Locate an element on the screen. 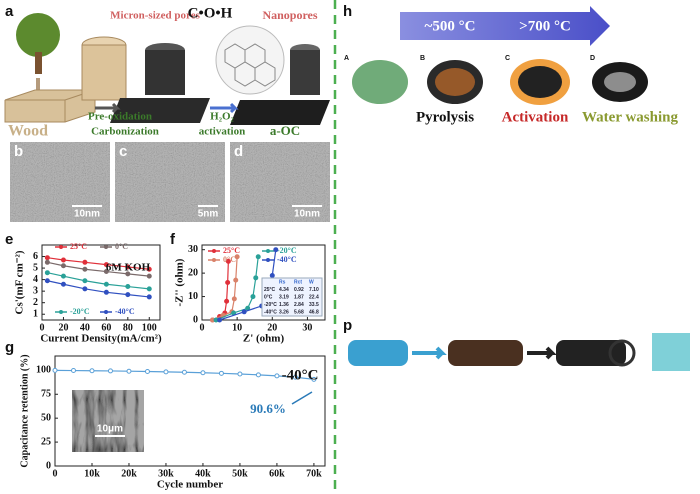  cube is located at coordinates (671, 352).